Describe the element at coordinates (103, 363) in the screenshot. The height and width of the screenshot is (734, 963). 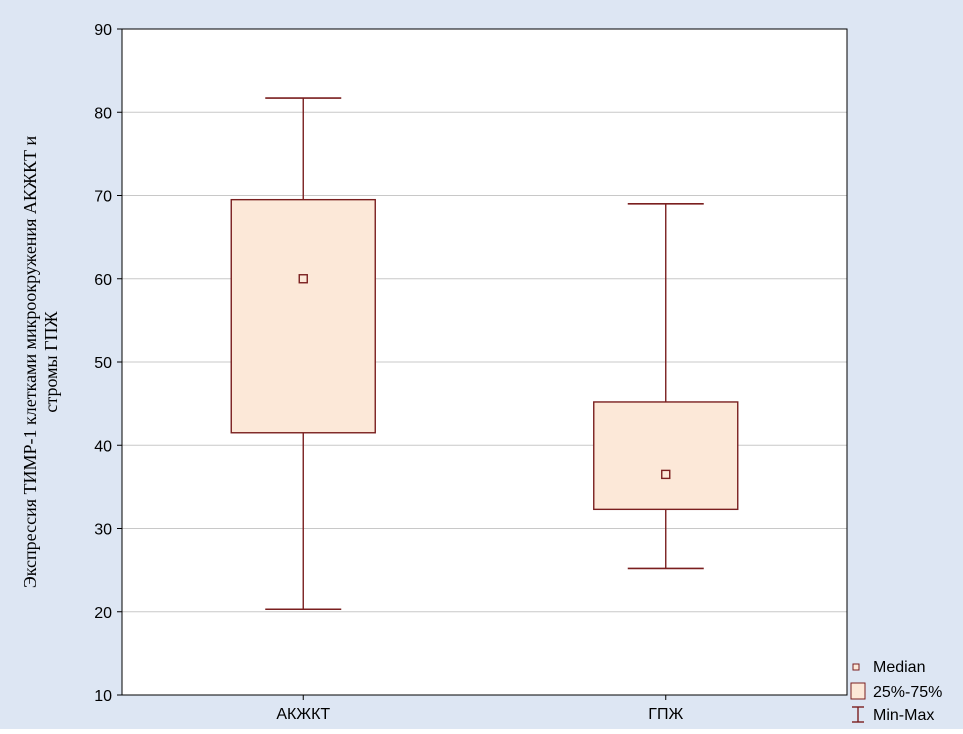
I see `y-tick-label: 50` at that location.